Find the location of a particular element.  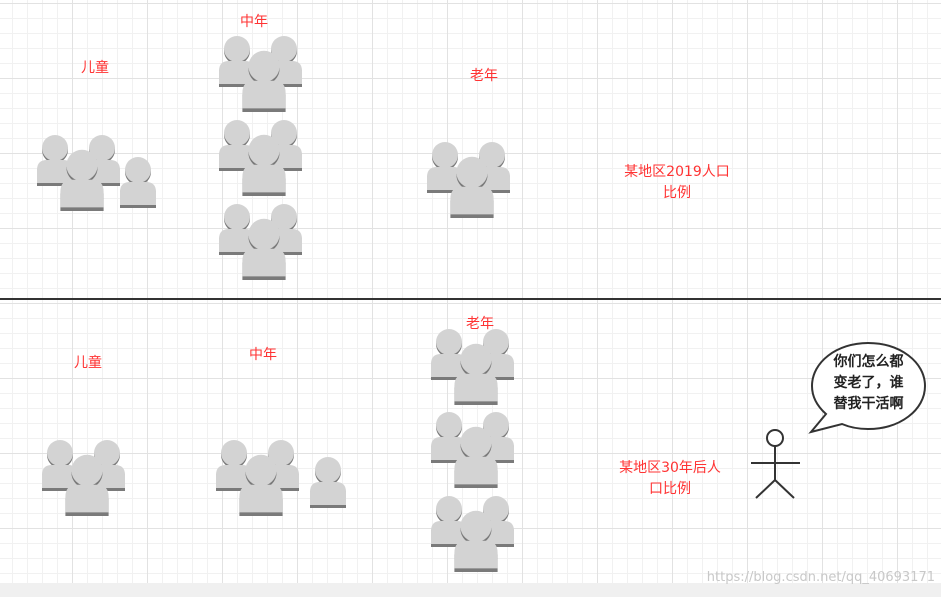

speech-bubble-shape is located at coordinates (867, 387).